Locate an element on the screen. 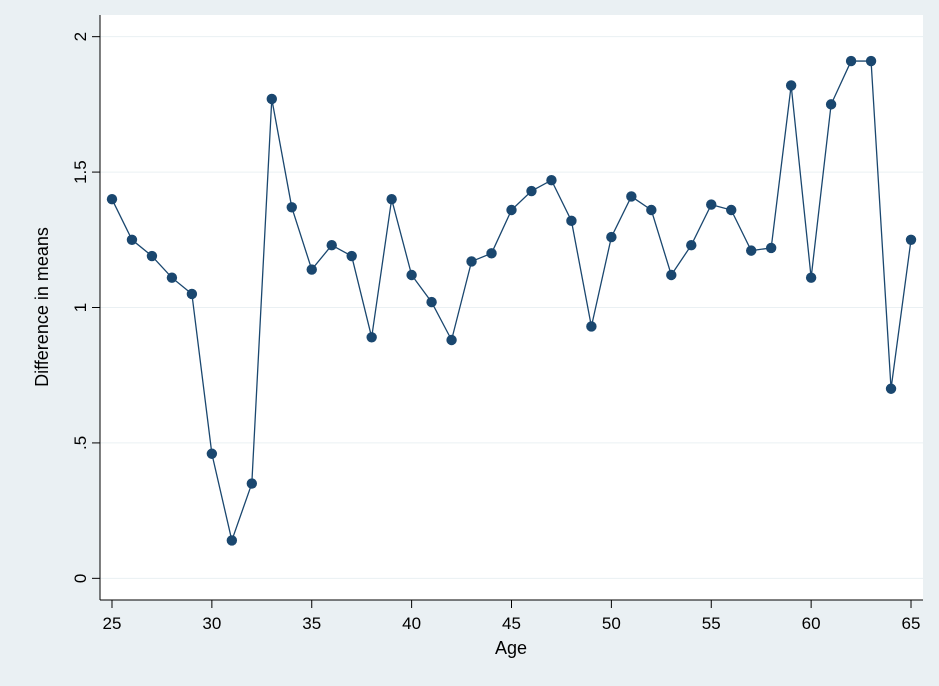 Image resolution: width=939 pixels, height=686 pixels. x-axis-title: Age is located at coordinates (511, 648).